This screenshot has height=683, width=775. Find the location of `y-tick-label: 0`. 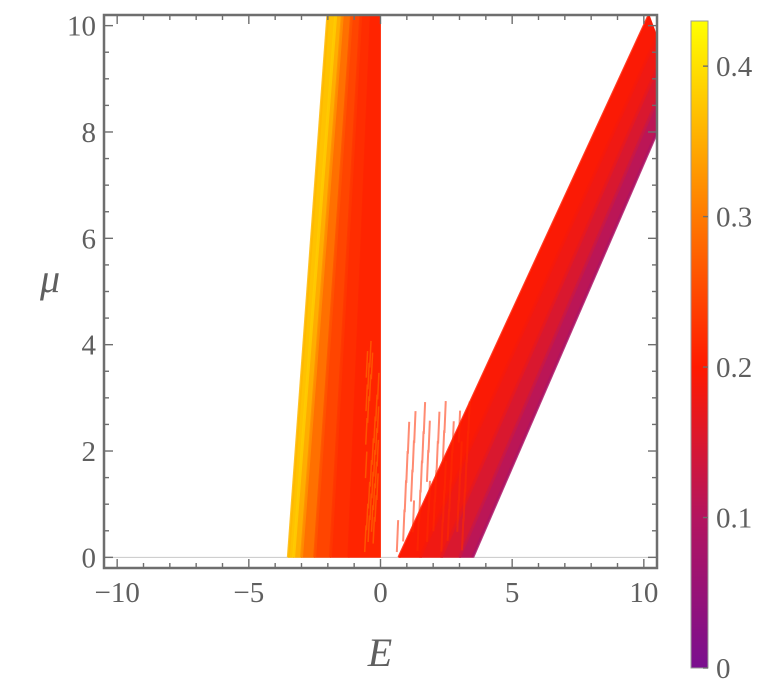

y-tick-label: 0 is located at coordinates (89, 558).